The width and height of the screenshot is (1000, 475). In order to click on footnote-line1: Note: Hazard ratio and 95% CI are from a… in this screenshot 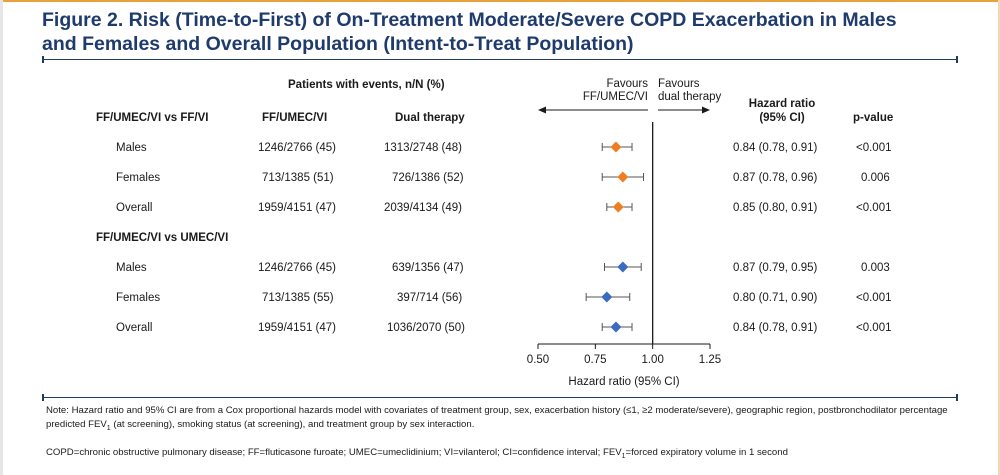, I will do `click(497, 410)`.